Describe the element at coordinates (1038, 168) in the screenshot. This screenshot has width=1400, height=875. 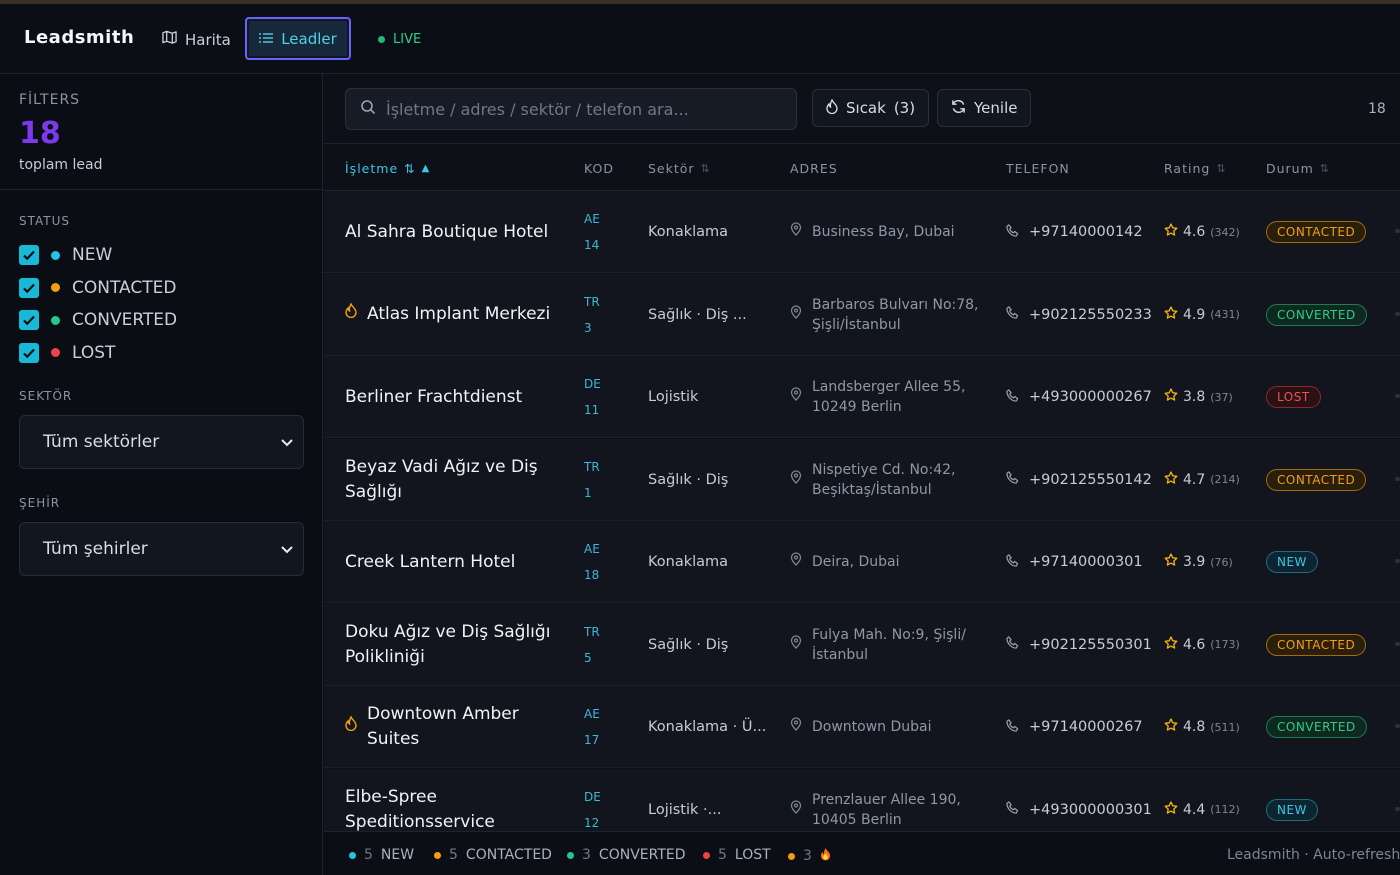
I see `column-phone-label: TELEFON` at that location.